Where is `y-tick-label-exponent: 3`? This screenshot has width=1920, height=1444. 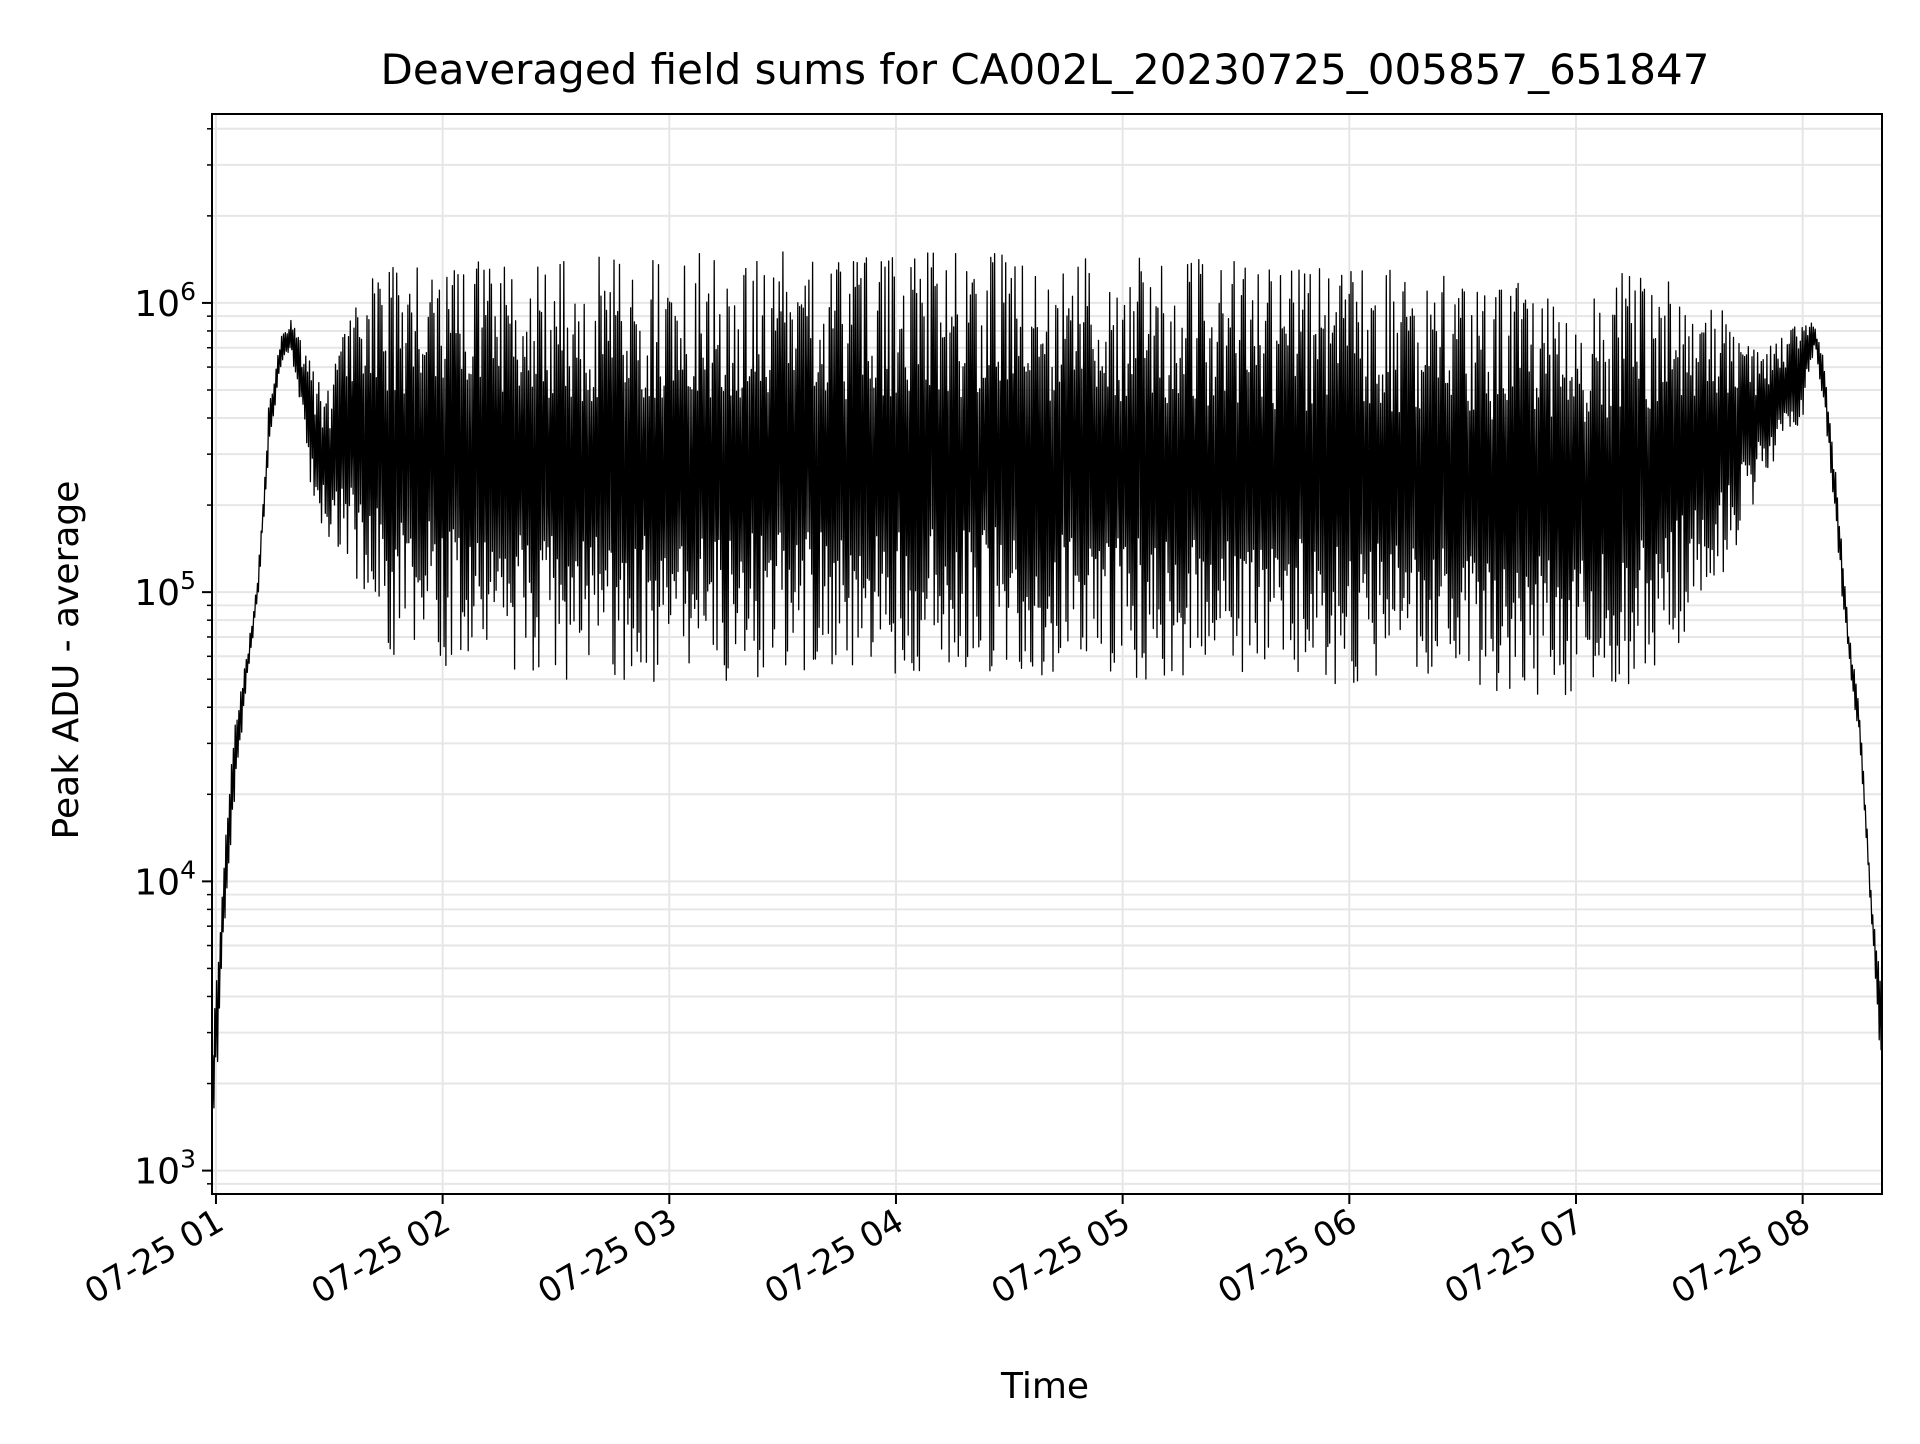
y-tick-label-exponent: 3 is located at coordinates (188, 1159).